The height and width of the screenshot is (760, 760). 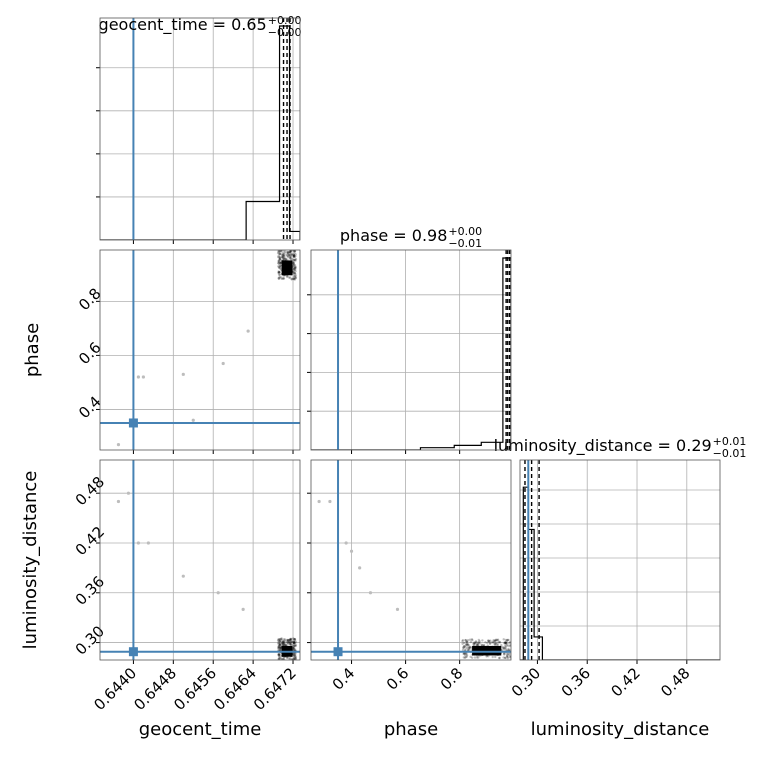 I want to click on panel-frame, so click(x=200, y=350).